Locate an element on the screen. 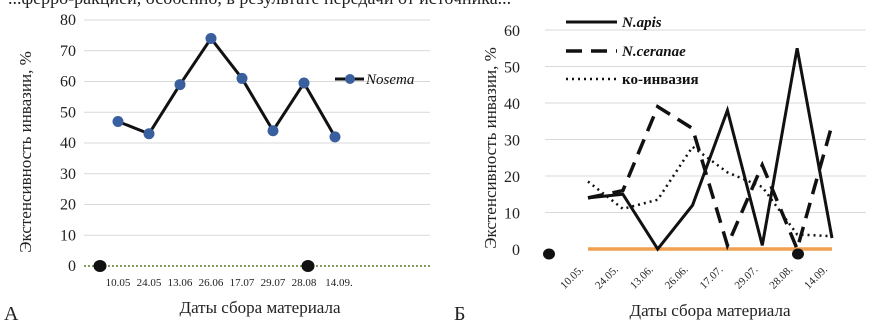 Image resolution: width=878 pixels, height=323 pixels. chart-a-y-tick-label: 40 is located at coordinates (68, 143).